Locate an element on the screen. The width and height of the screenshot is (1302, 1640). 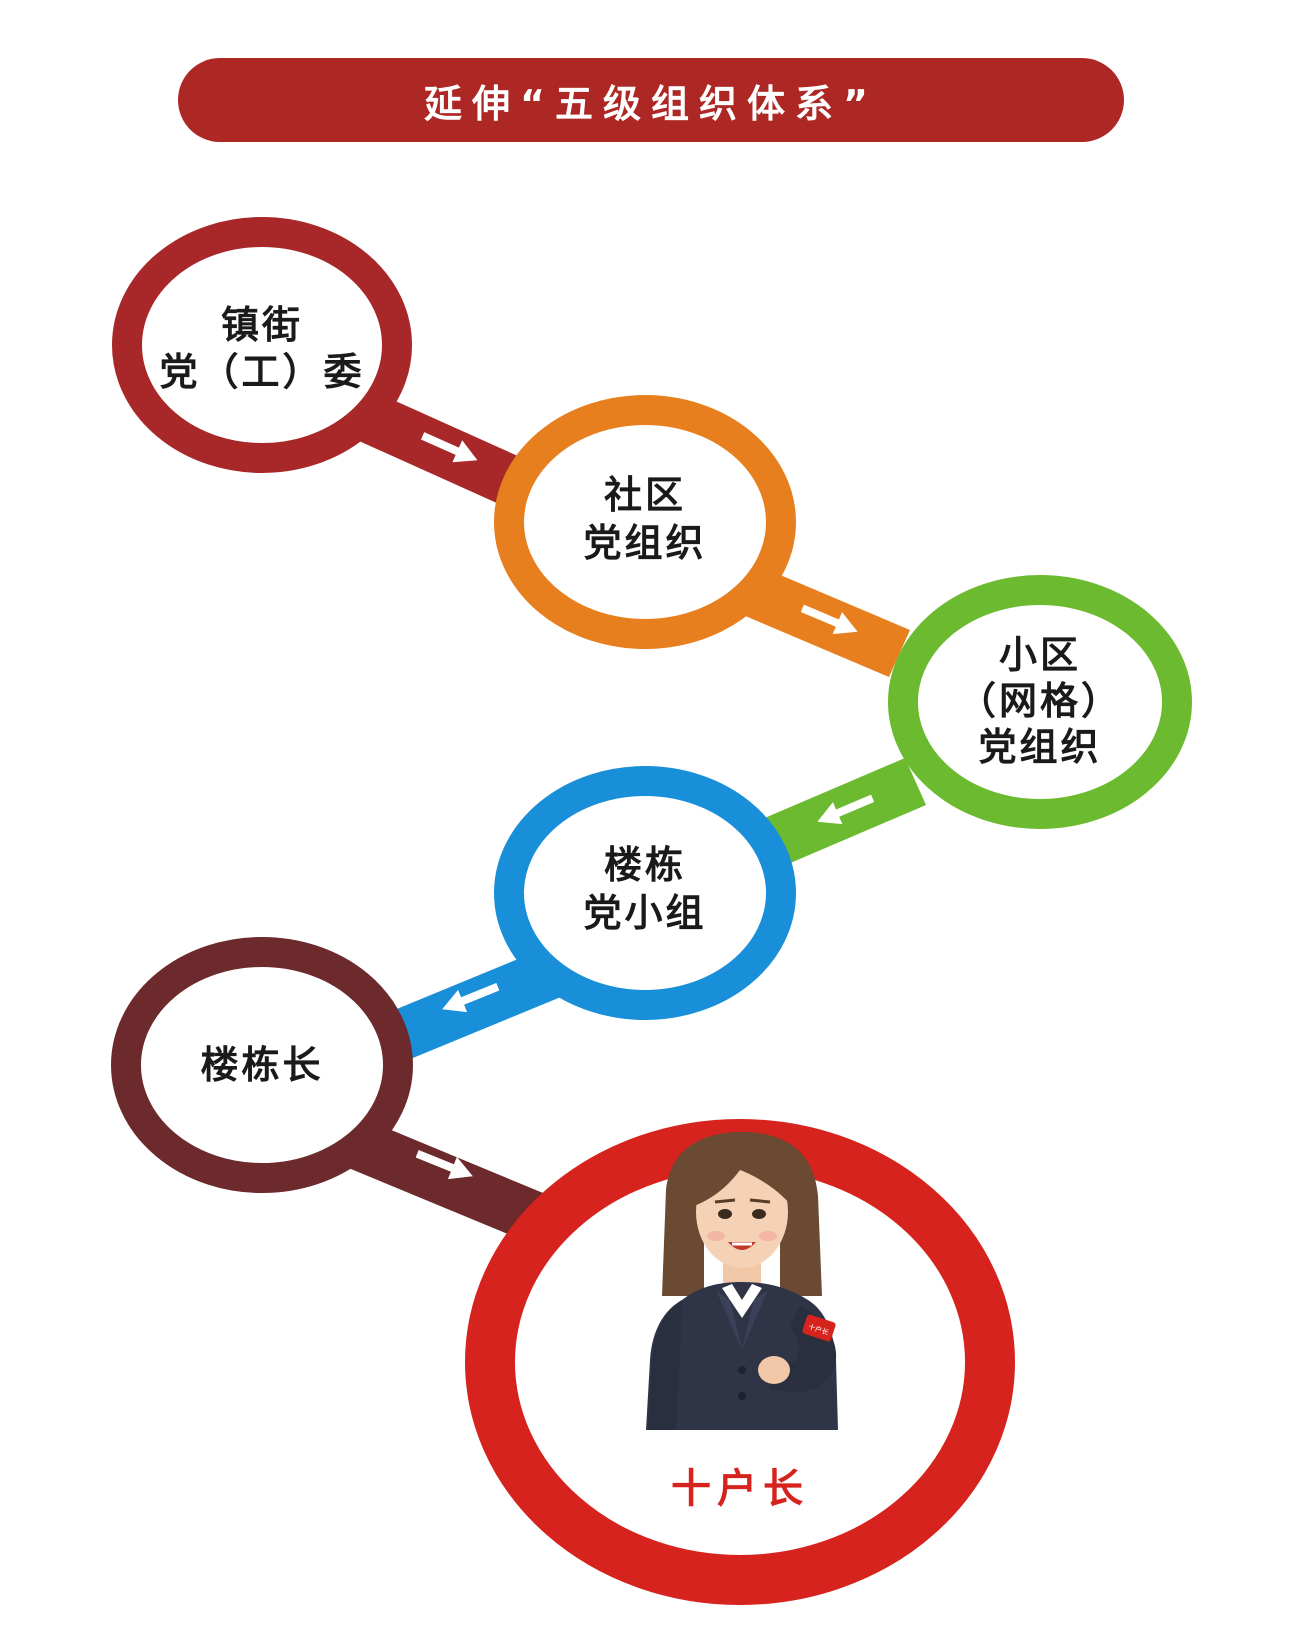
node-neighborhood-line-3: 党组织 is located at coordinates (1039, 747).